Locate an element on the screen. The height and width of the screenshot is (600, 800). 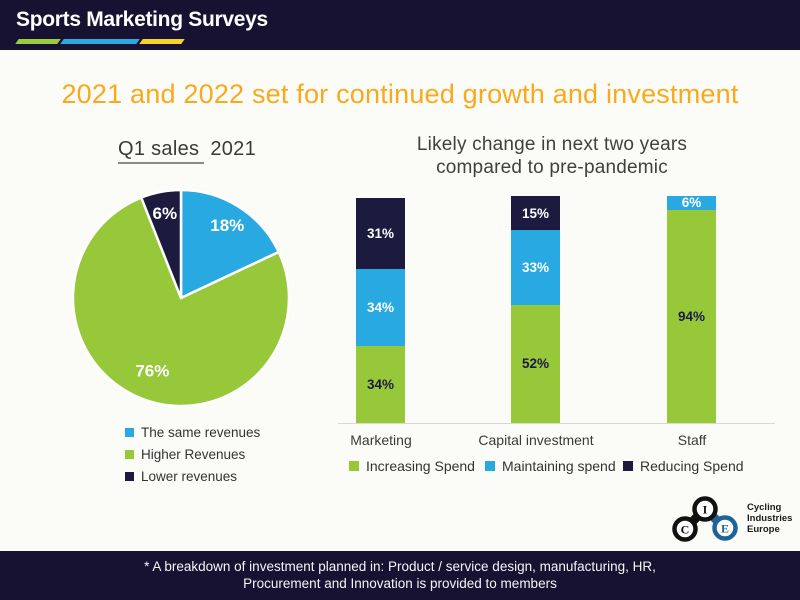
legend-label: Maintaining spend is located at coordinates (559, 466).